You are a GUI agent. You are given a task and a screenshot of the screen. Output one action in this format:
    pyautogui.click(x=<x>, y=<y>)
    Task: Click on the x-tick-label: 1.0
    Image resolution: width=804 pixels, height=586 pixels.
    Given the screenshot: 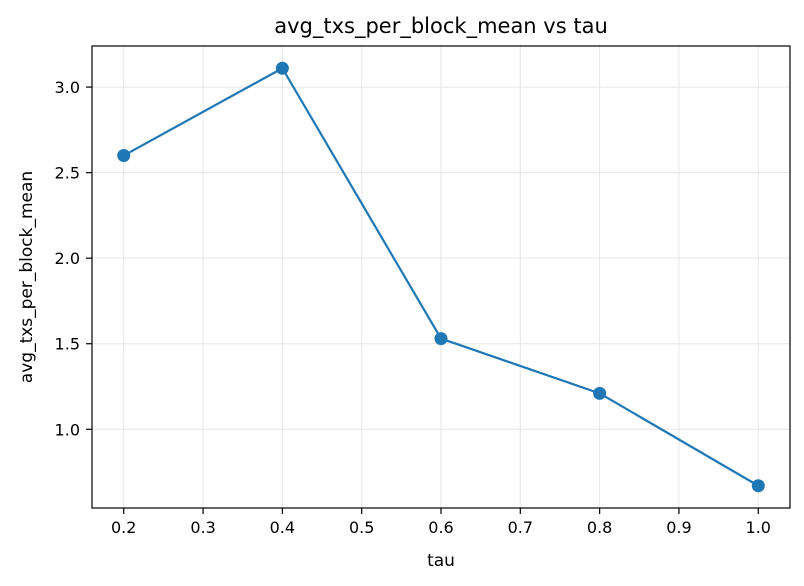 What is the action you would take?
    pyautogui.click(x=758, y=527)
    